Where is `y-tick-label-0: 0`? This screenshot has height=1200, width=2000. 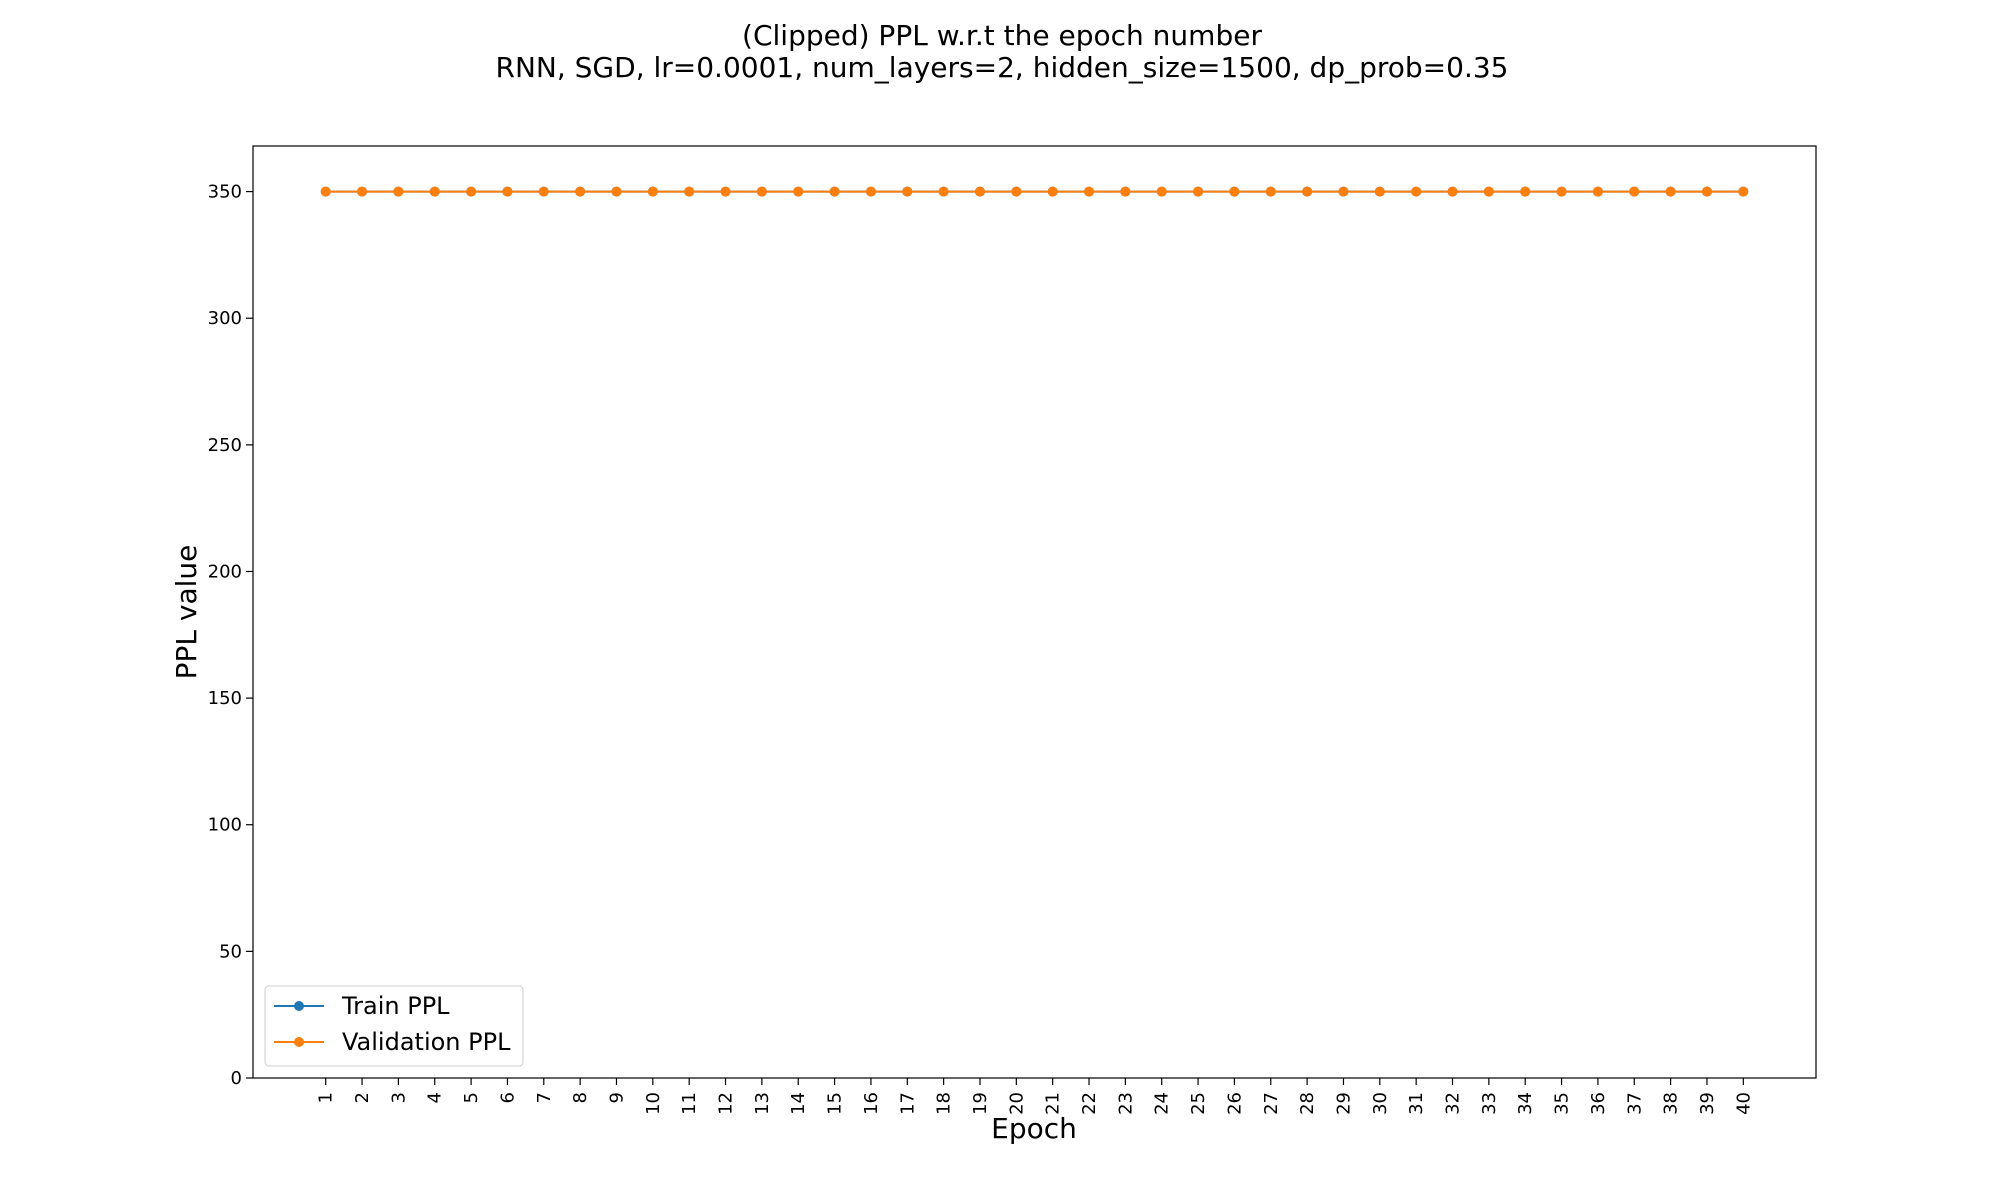
y-tick-label-0: 0 is located at coordinates (236, 1078).